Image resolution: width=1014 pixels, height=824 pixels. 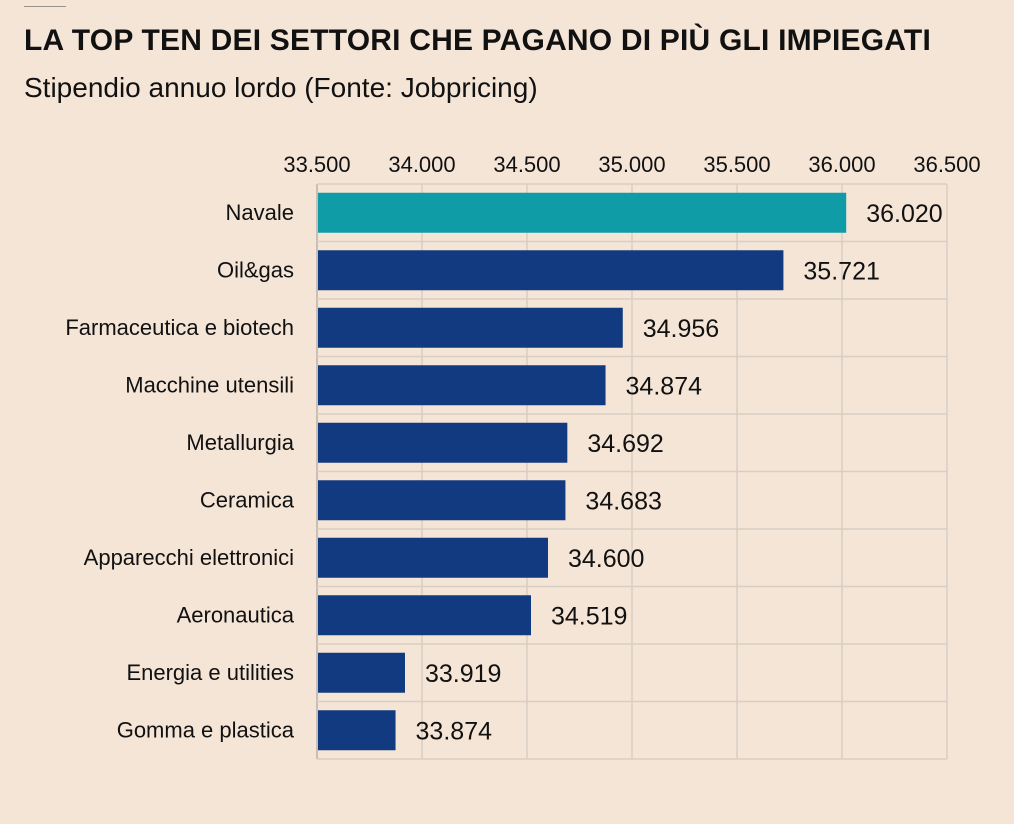 What do you see at coordinates (189, 557) in the screenshot?
I see `category-label: Apparecchi elettronici` at bounding box center [189, 557].